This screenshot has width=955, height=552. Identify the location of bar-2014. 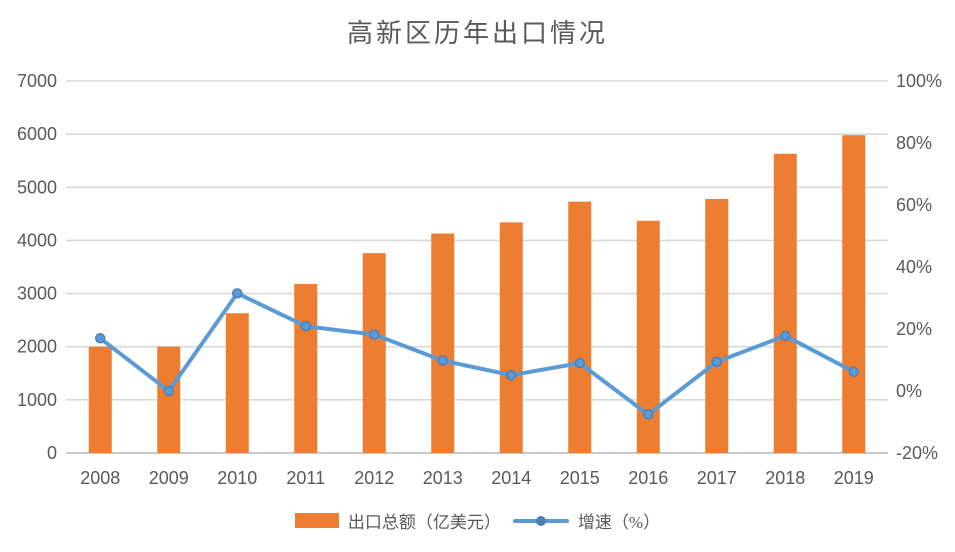
(511, 337).